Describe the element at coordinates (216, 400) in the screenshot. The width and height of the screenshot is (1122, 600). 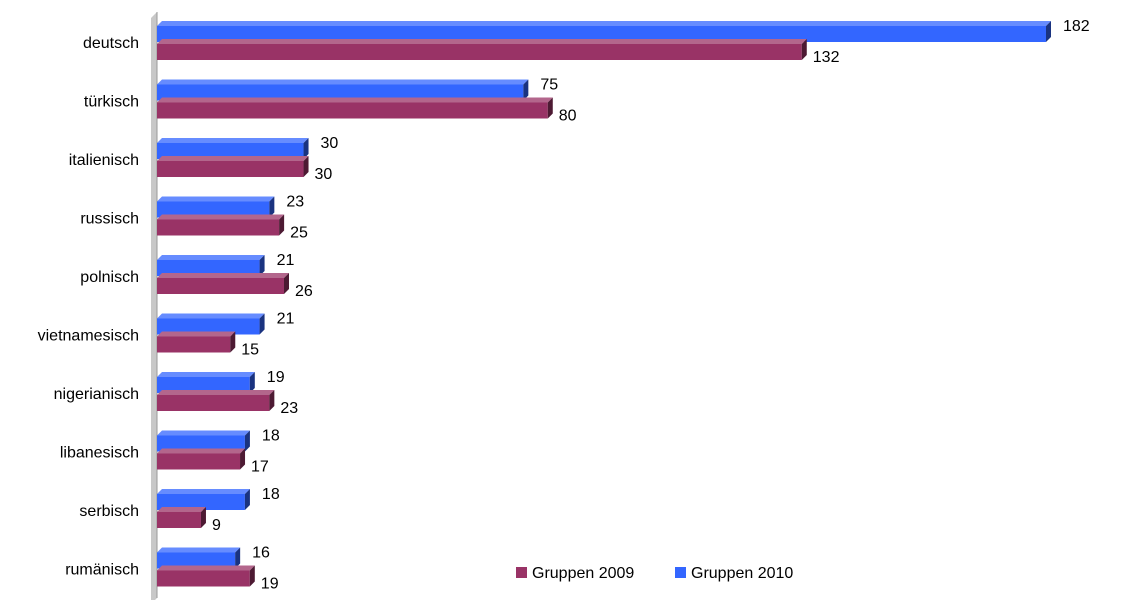
I see `bar-nigerianisch-2009` at that location.